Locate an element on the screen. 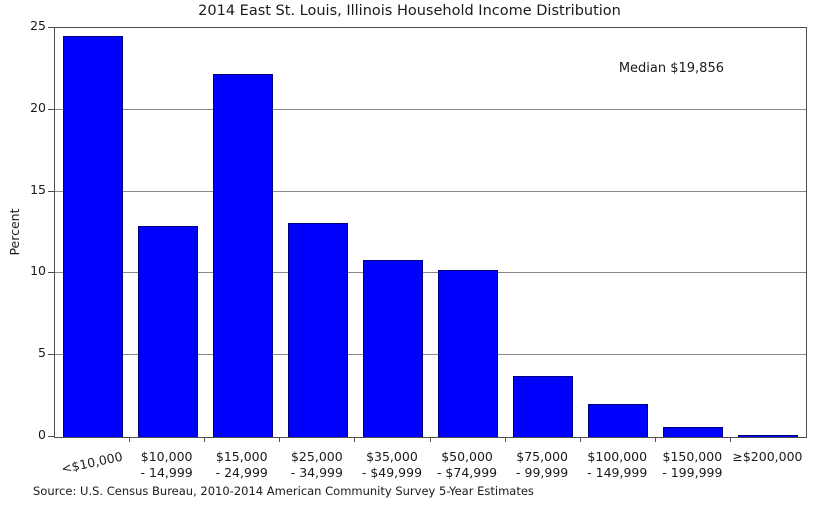 The image size is (819, 512). x-tick-label: $35,000- $49,999 is located at coordinates (392, 465).